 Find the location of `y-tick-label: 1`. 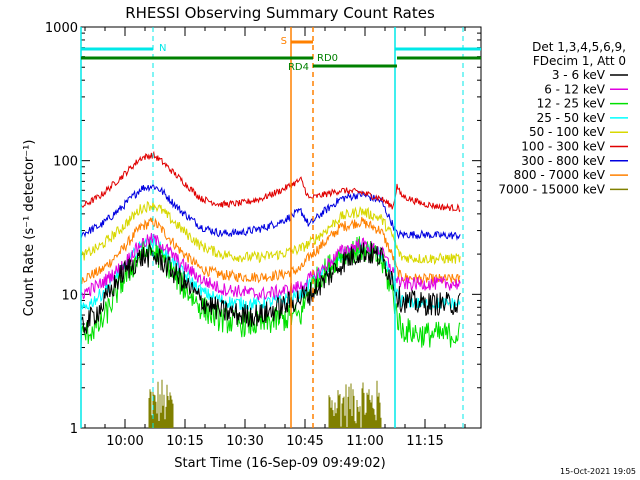

y-tick-label: 1 is located at coordinates (74, 429).